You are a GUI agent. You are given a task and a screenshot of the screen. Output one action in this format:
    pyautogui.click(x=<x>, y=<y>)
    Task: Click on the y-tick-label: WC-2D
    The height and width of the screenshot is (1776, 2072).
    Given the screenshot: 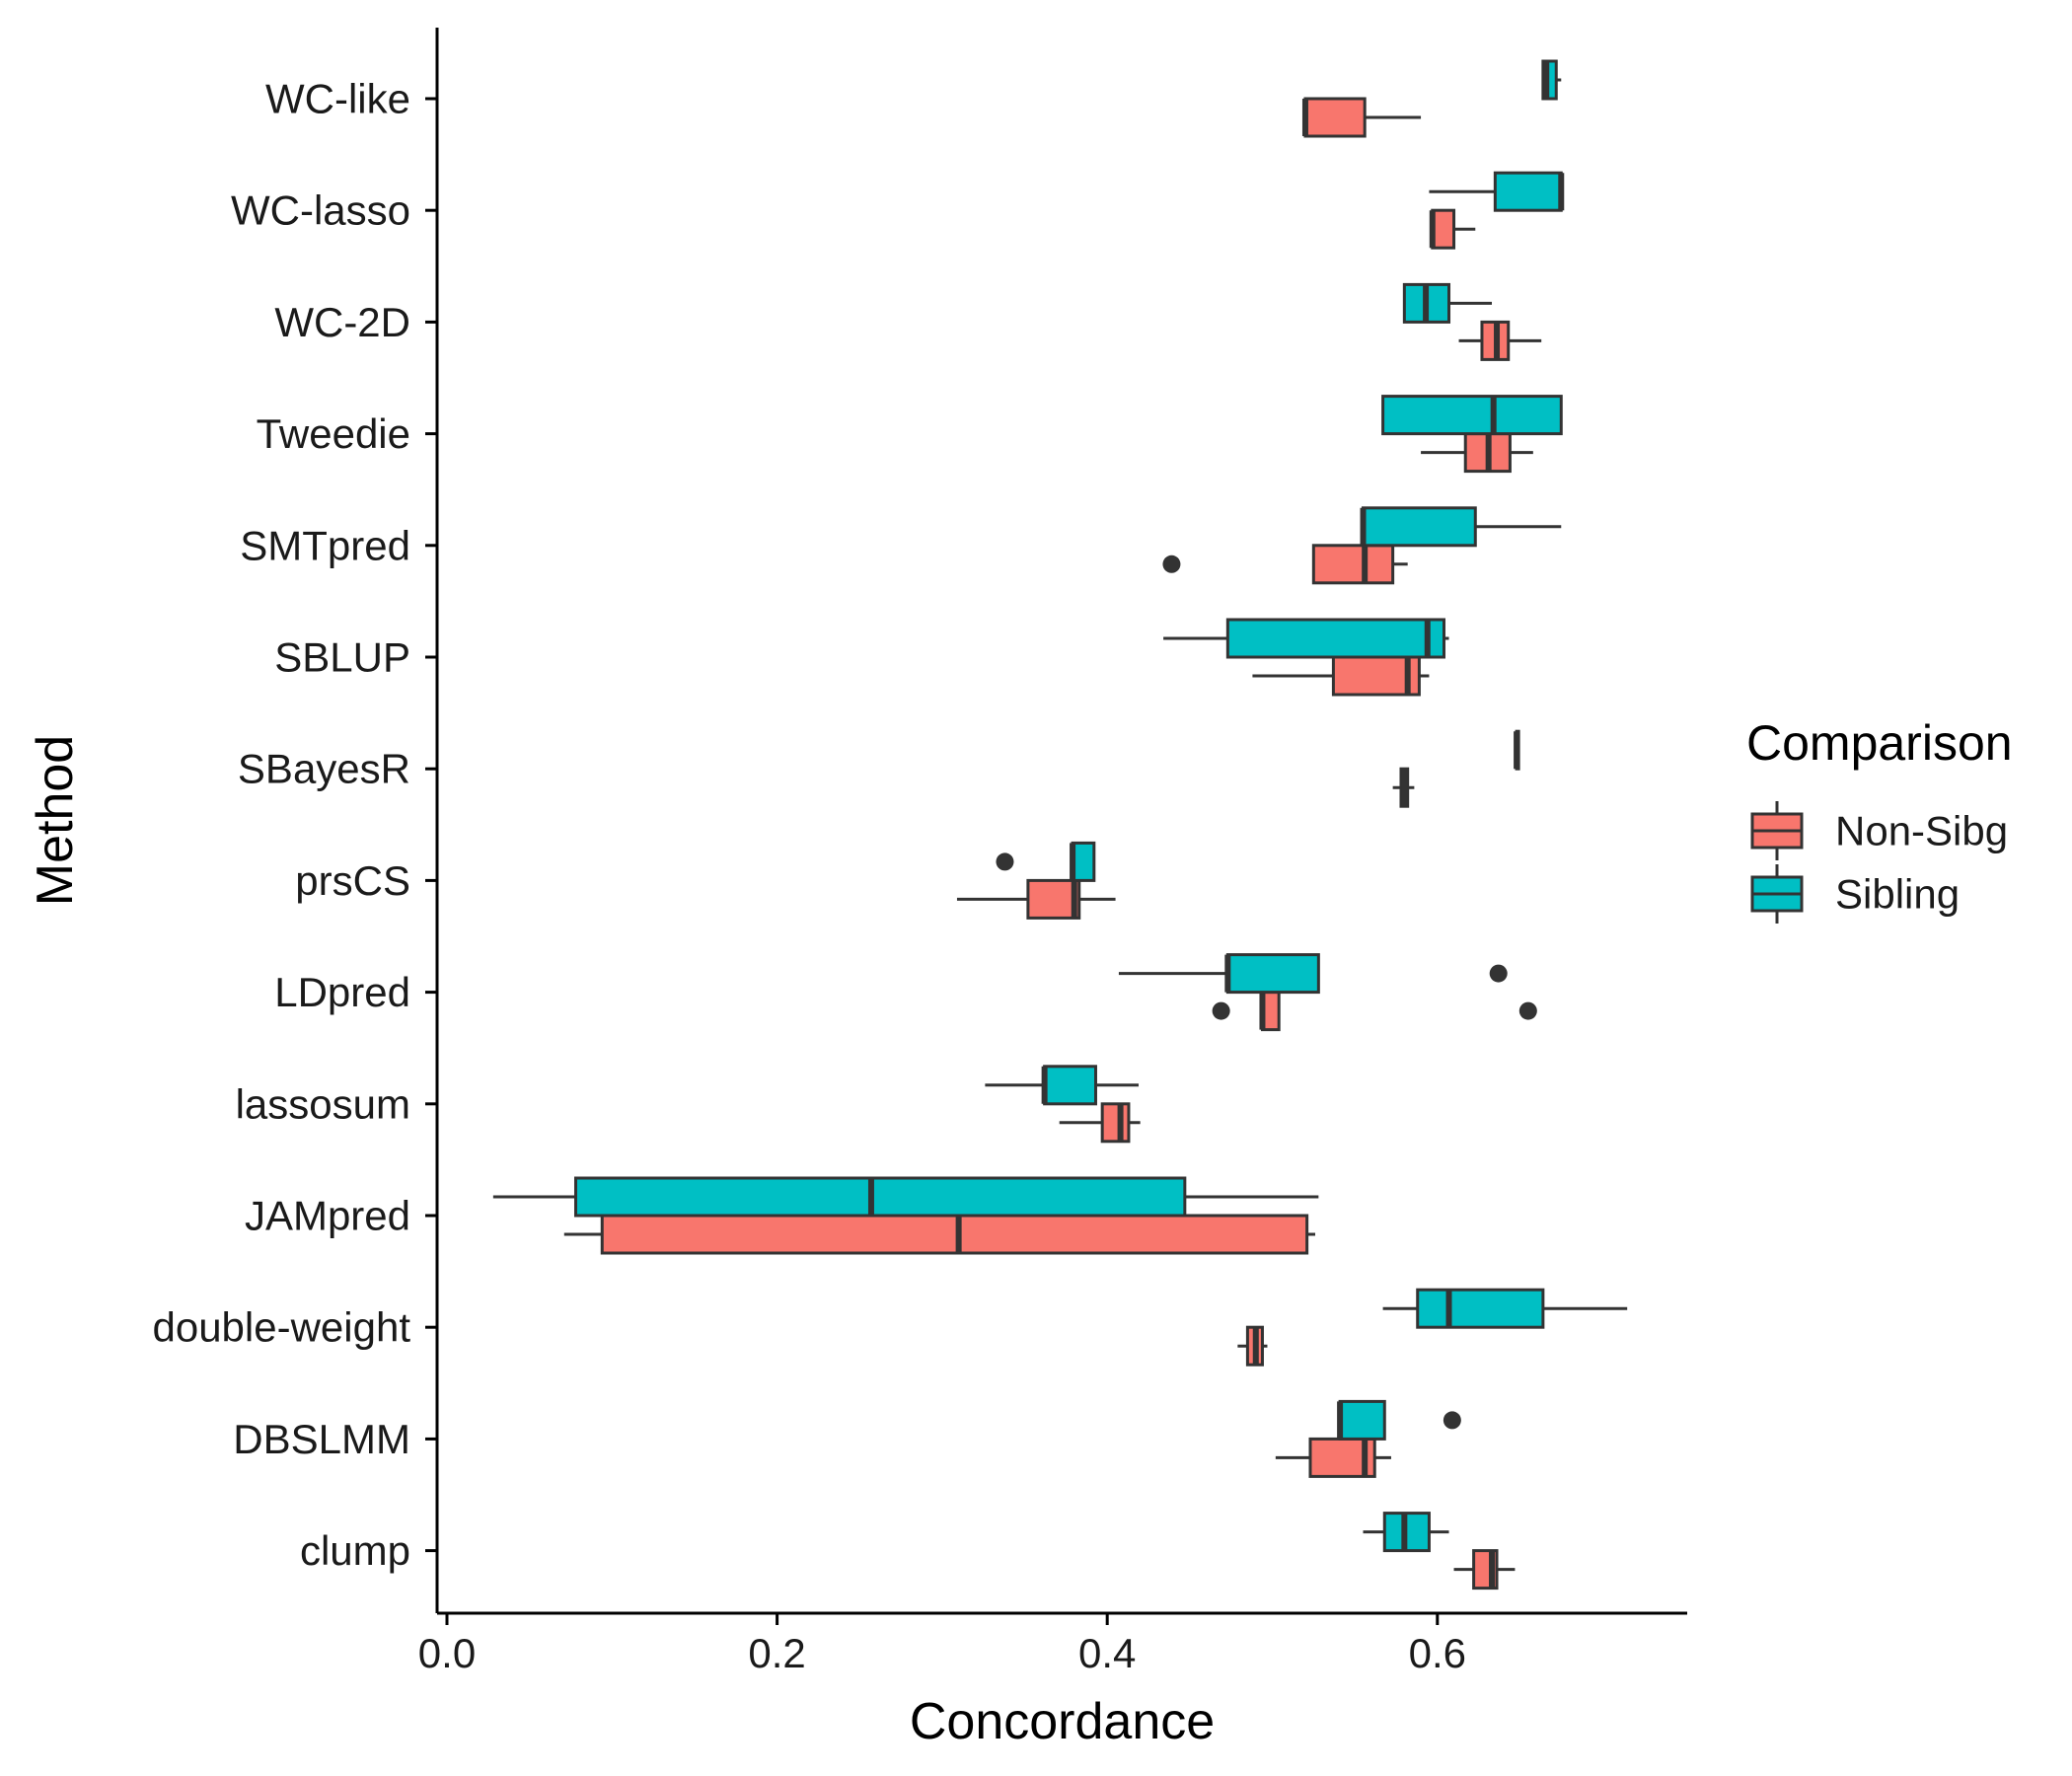 What is the action you would take?
    pyautogui.click(x=342, y=322)
    